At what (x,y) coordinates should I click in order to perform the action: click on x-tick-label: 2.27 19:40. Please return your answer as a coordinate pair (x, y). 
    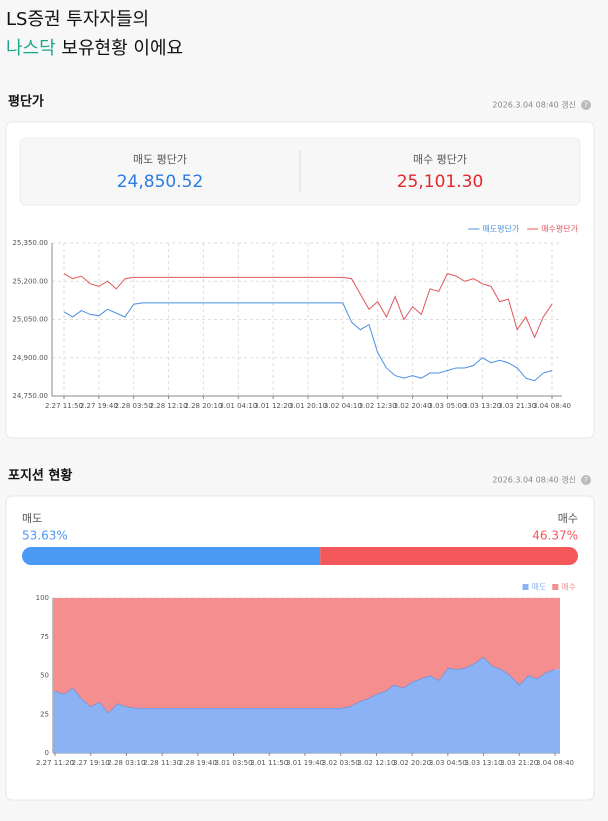
    Looking at the image, I should click on (99, 406).